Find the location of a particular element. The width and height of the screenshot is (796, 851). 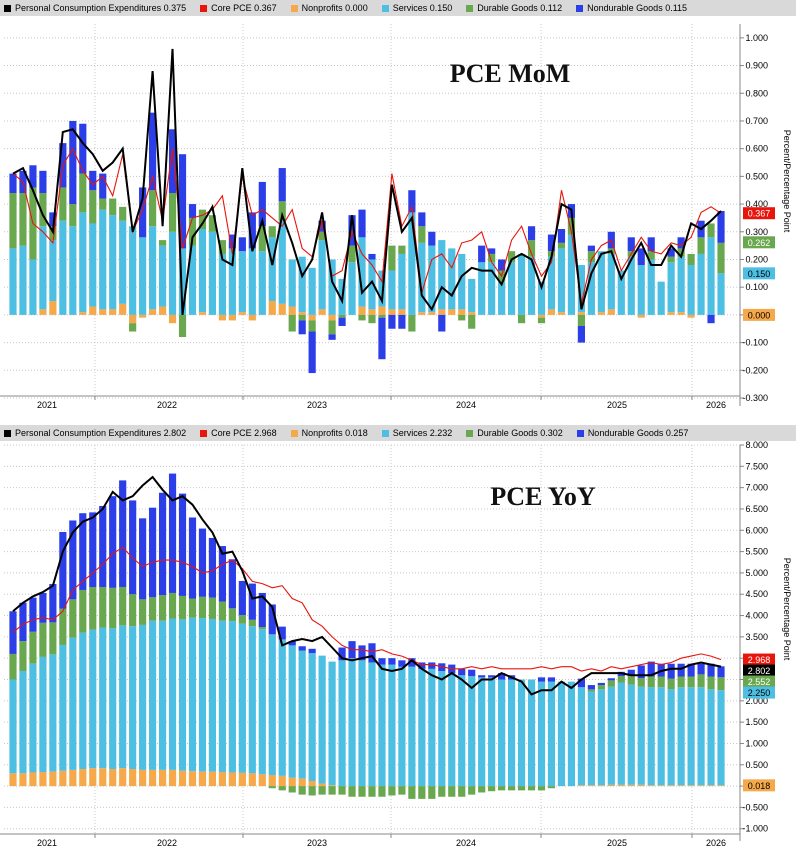

value-badge: 2.250 is located at coordinates (759, 692).